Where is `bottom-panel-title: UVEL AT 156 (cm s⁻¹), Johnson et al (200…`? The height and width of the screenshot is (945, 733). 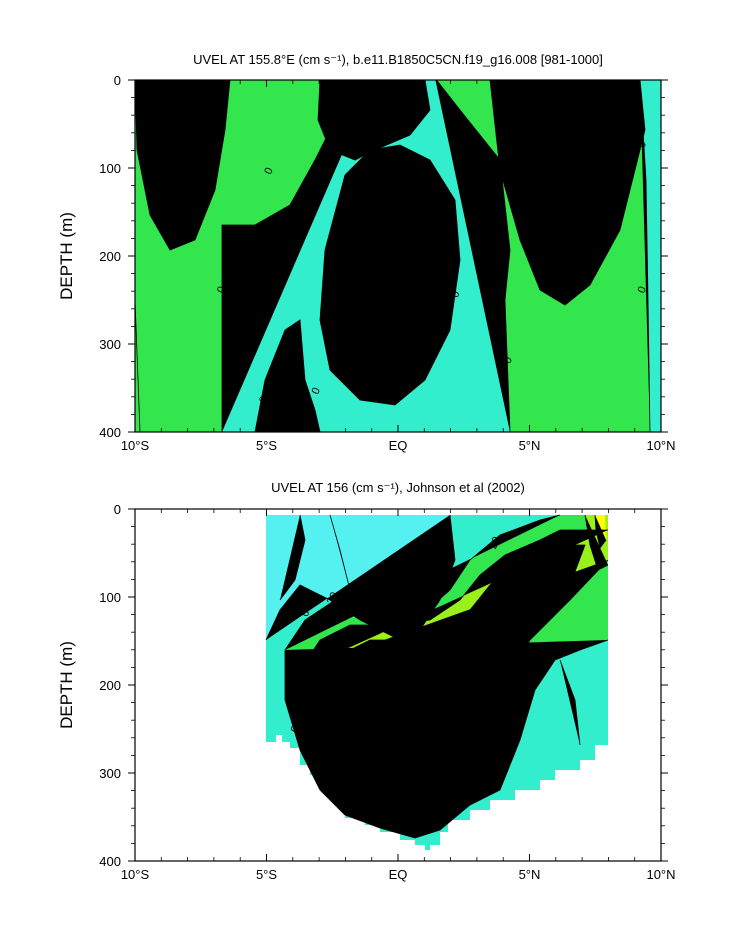 bottom-panel-title: UVEL AT 156 (cm s⁻¹), Johnson et al (200… is located at coordinates (398, 487).